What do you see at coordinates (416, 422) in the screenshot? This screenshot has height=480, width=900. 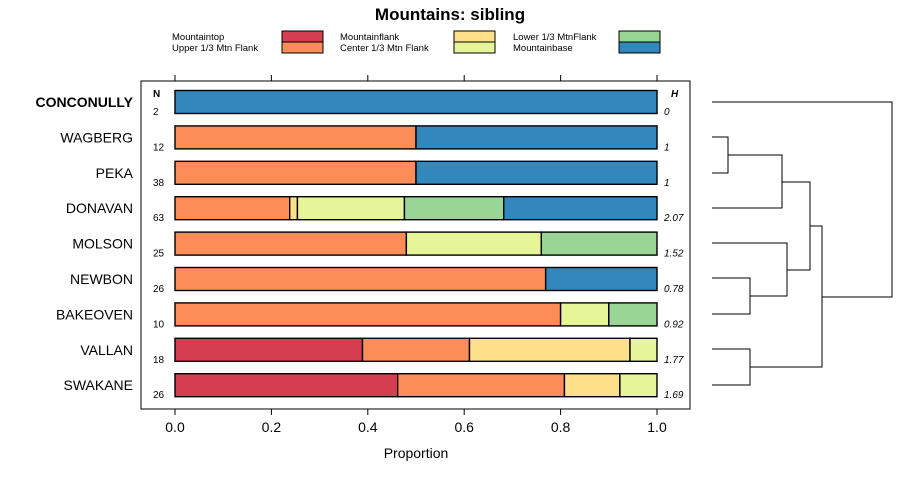 I see `x-axis: 0.0 0.2 0.4 0.6 0.8 1.0` at bounding box center [416, 422].